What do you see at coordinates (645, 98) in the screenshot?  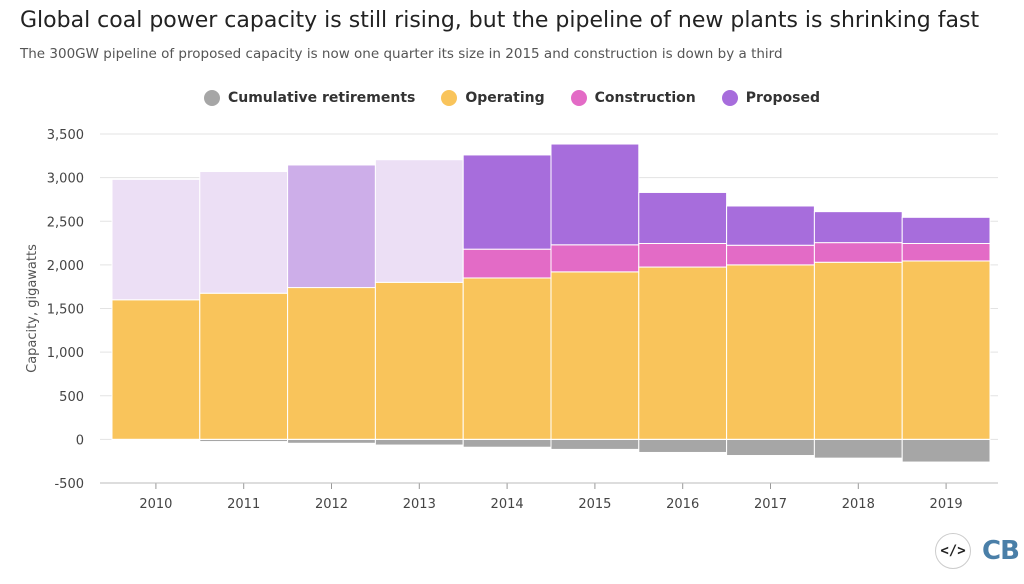 I see `legend-label-construction: Construction` at bounding box center [645, 98].